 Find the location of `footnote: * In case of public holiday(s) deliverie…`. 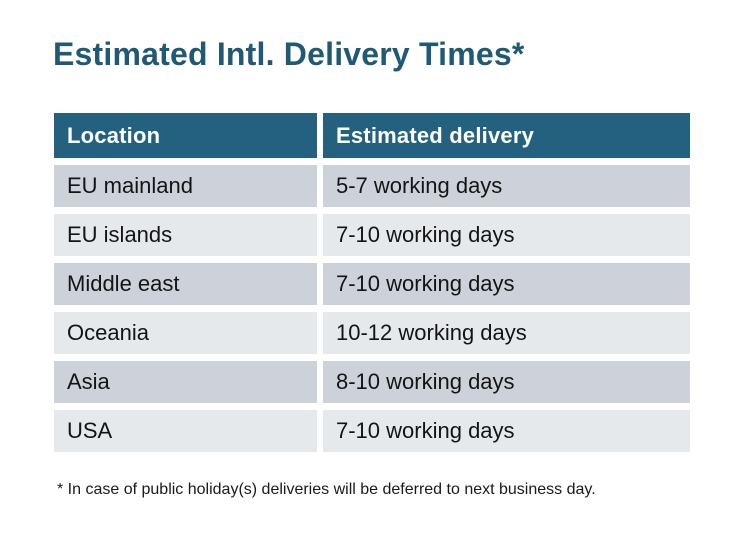

footnote: * In case of public holiday(s) deliverie… is located at coordinates (326, 489).